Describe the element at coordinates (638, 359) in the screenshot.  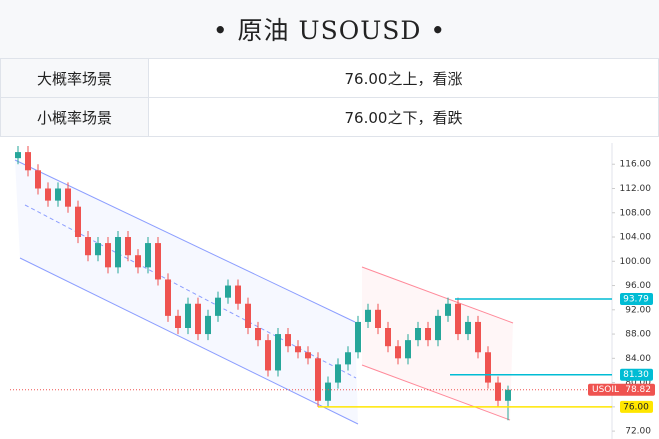
I see `y-tick-label: 84.00` at that location.